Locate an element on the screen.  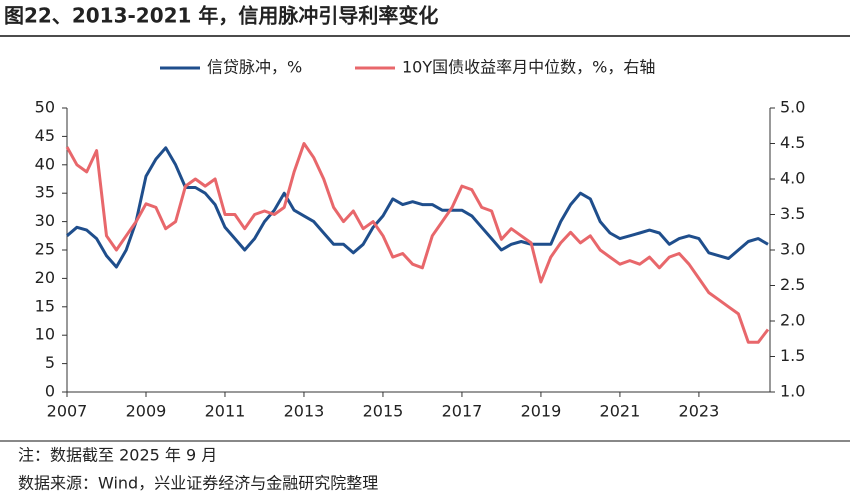
y-tick-label: 10 is located at coordinates (45, 334).